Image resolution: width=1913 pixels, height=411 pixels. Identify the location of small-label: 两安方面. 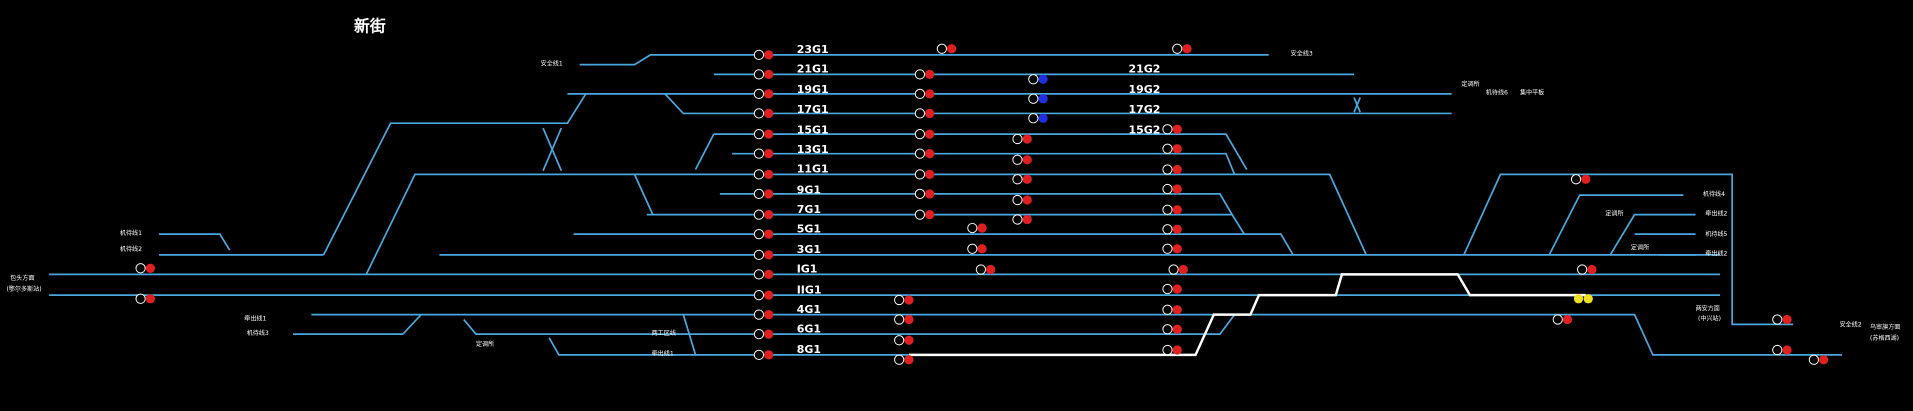
(1708, 309).